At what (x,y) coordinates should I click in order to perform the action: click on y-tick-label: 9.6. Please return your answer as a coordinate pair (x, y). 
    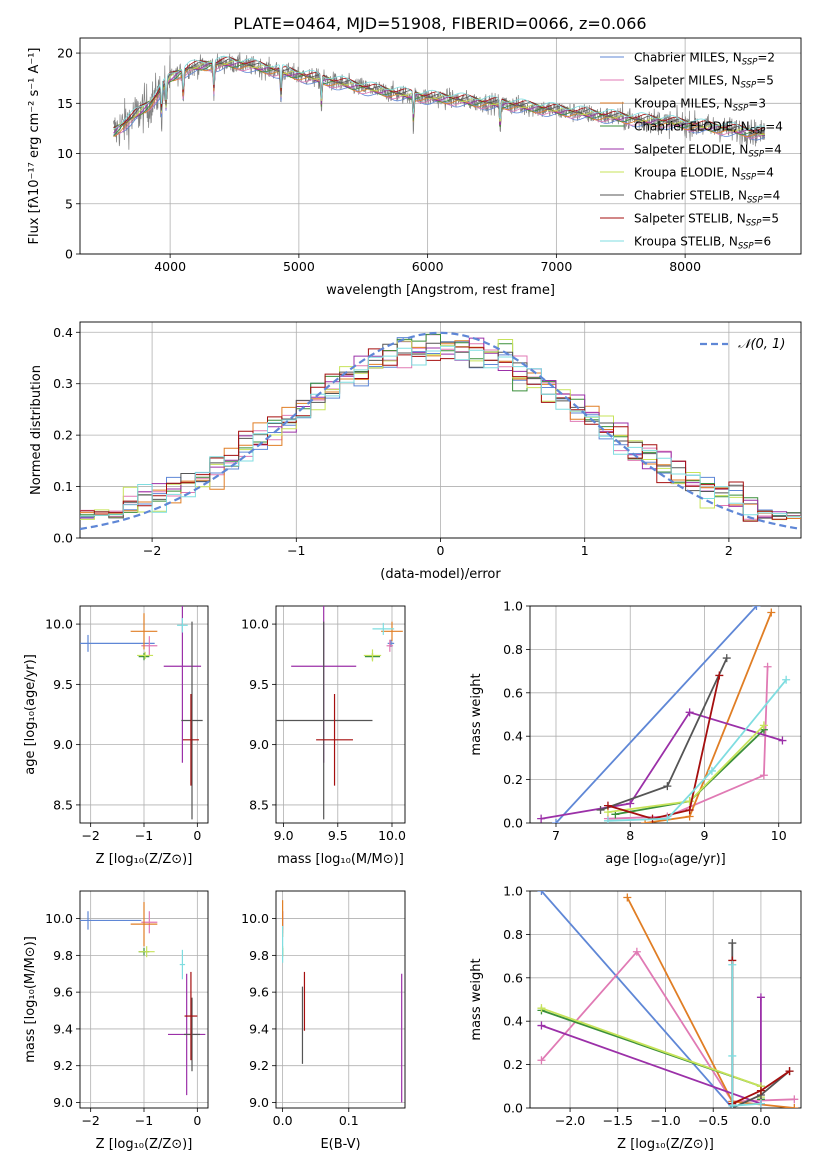
    Looking at the image, I should click on (63, 992).